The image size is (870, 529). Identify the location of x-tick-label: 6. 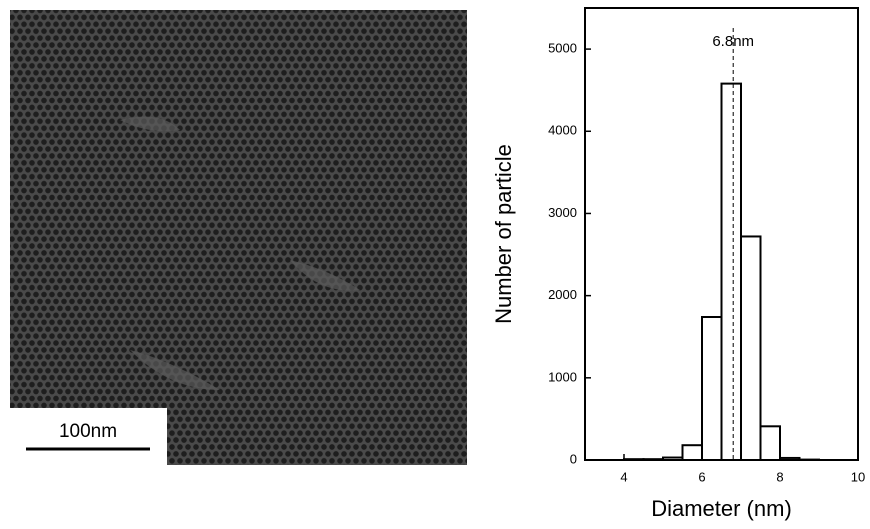
(701, 476).